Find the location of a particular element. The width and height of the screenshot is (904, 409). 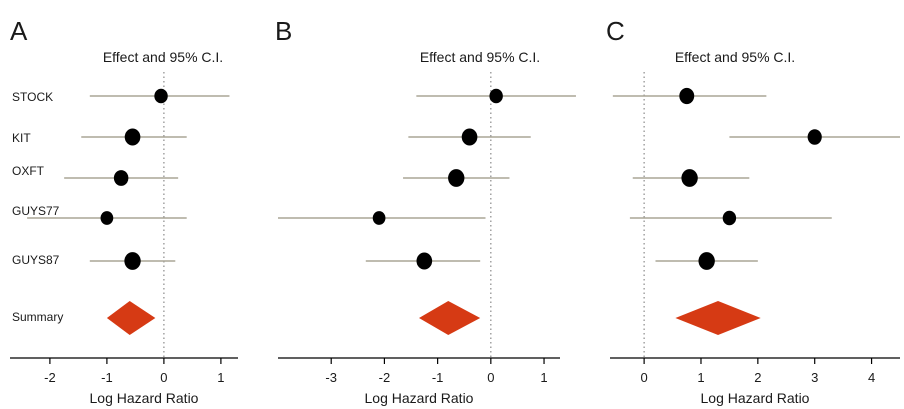

panel-label: C is located at coordinates (615, 31).